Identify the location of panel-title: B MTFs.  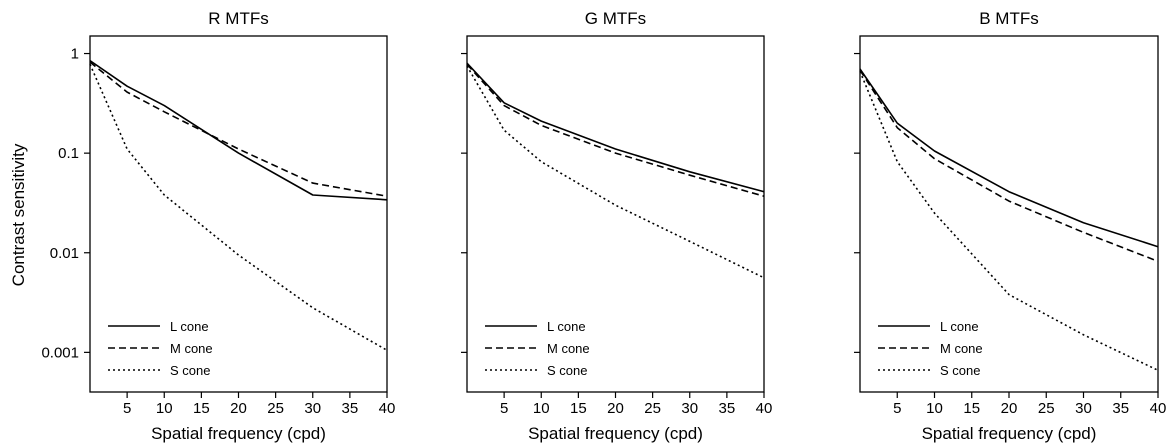
(1009, 18).